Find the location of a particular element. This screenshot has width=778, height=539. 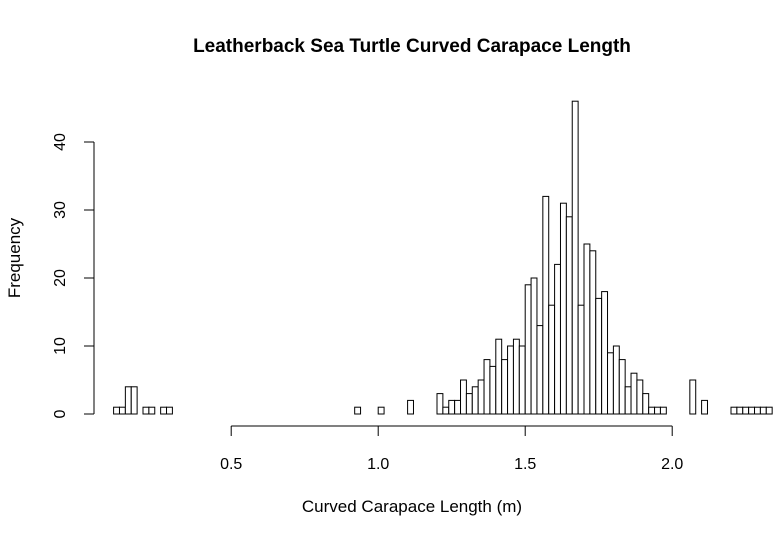

y-tick-label: 20 is located at coordinates (60, 278).